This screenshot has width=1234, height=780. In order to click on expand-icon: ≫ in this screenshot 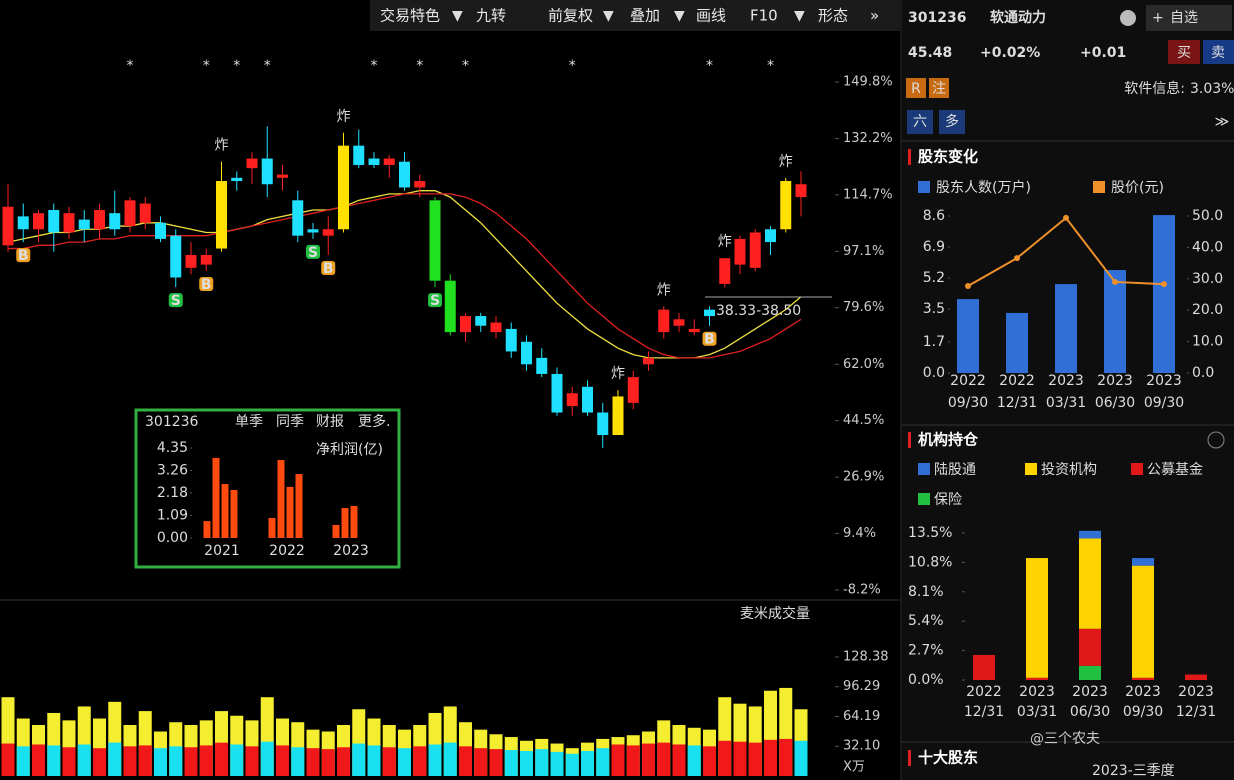, I will do `click(1222, 122)`.